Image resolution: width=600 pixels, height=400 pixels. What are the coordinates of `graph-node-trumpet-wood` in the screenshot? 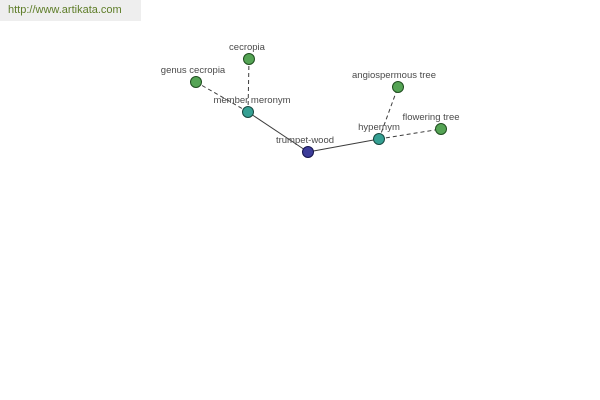 It's located at (308, 152).